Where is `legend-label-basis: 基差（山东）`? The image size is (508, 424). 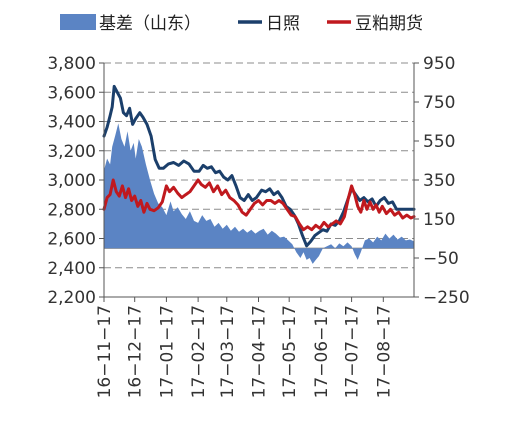
legend-label-basis: 基差（山东） is located at coordinates (150, 24).